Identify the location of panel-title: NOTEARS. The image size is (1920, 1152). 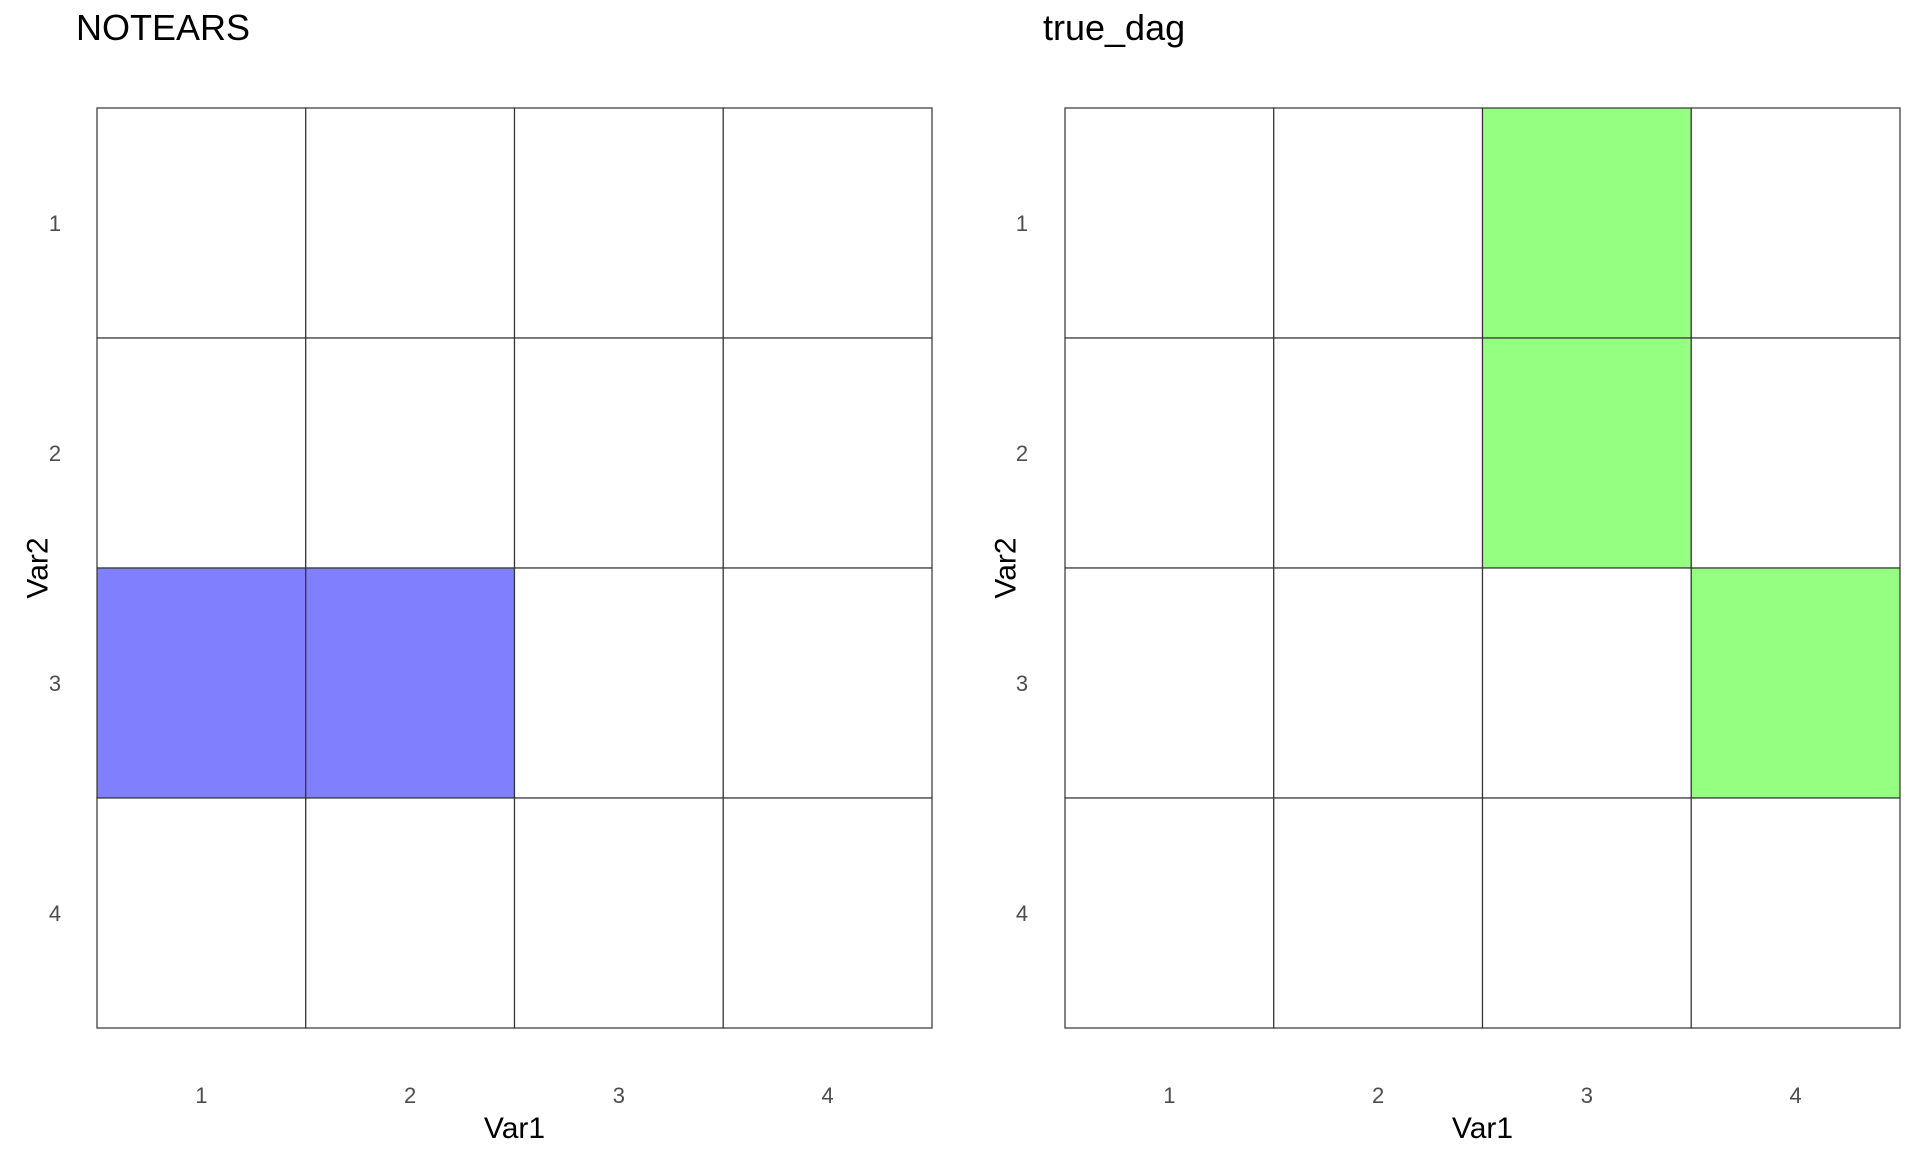
(163, 27).